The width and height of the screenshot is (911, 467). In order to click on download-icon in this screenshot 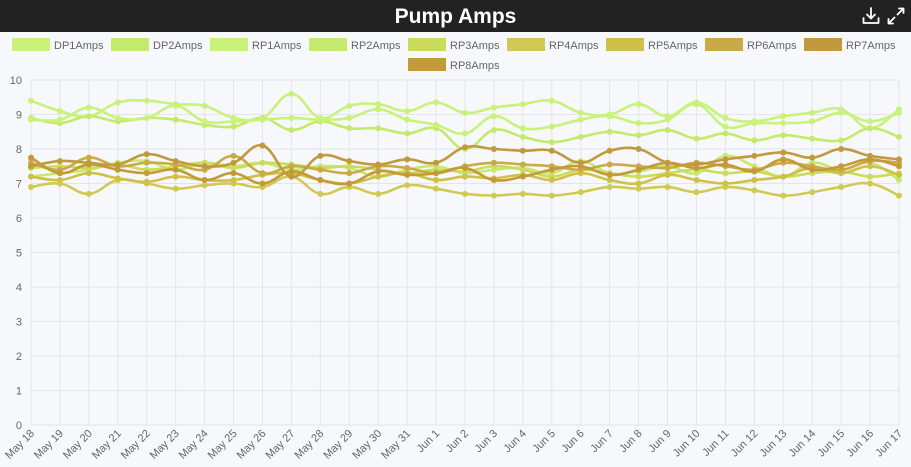, I will do `click(871, 16)`.